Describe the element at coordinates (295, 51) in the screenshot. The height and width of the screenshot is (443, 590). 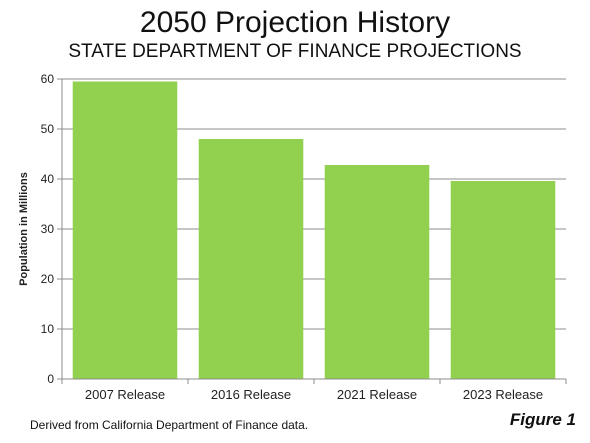
I see `chart-subtitle: STATE DEPARTMENT OF FINANCE PROJECTIONS` at that location.